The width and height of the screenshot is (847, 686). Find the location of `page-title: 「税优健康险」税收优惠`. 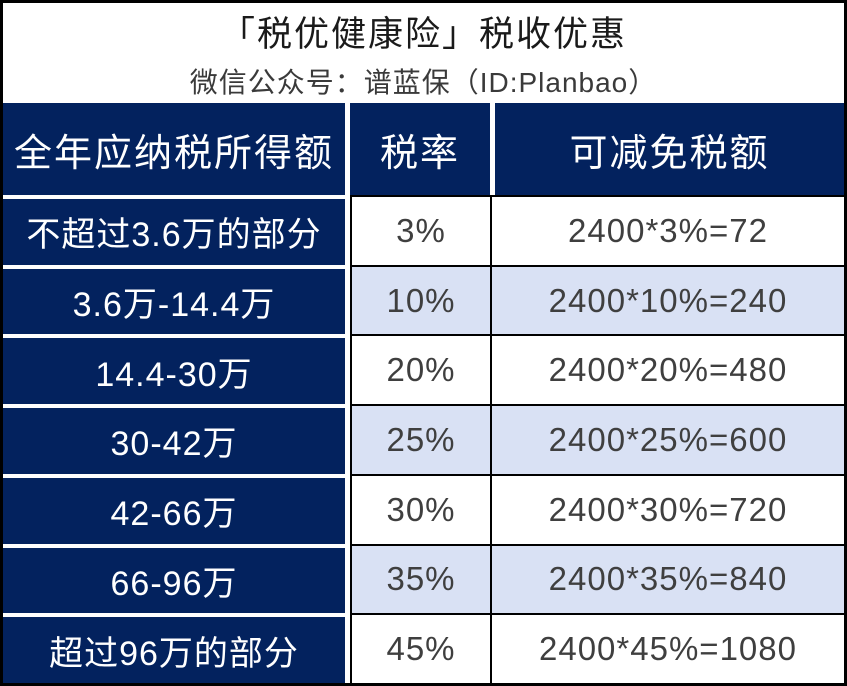

page-title: 「税优健康险」税收优惠 is located at coordinates (423, 34).